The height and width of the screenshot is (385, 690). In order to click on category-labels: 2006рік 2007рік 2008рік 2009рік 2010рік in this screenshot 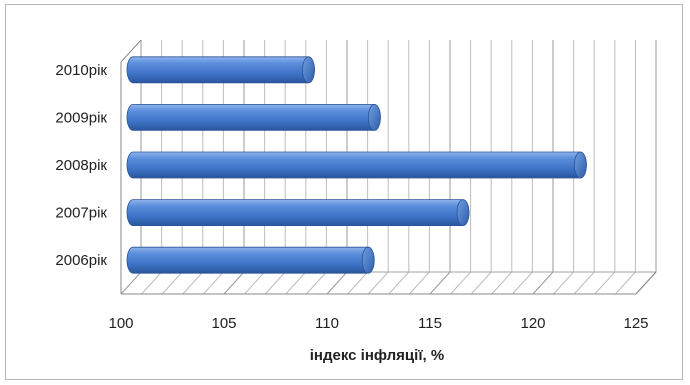, I will do `click(81, 165)`.